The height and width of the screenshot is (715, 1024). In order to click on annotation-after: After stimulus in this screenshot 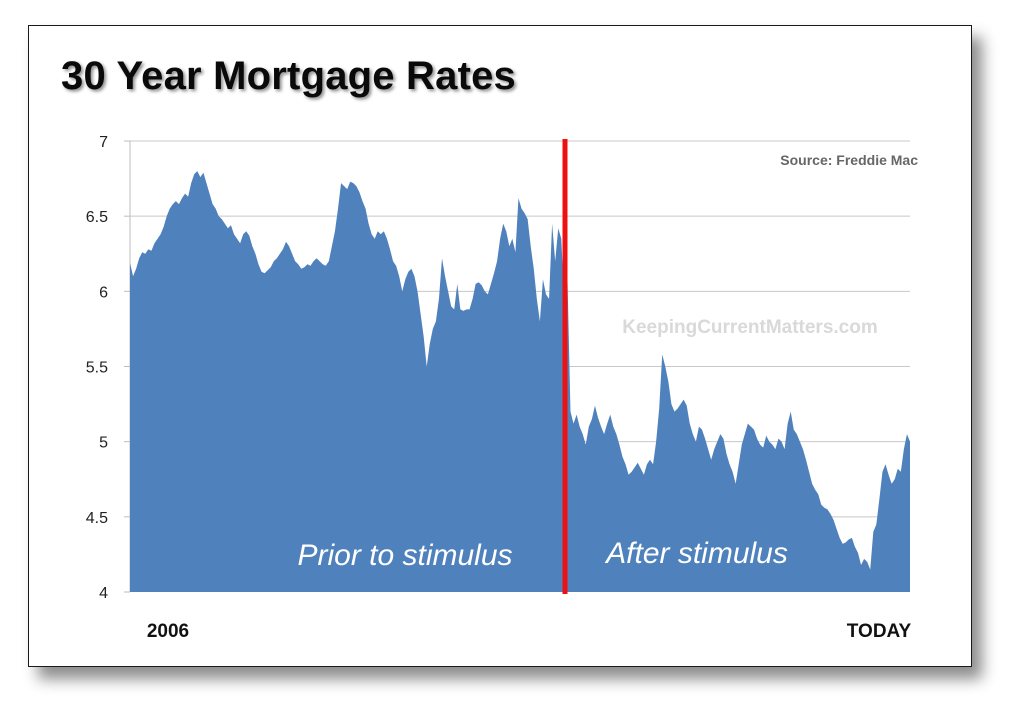, I will do `click(696, 553)`.